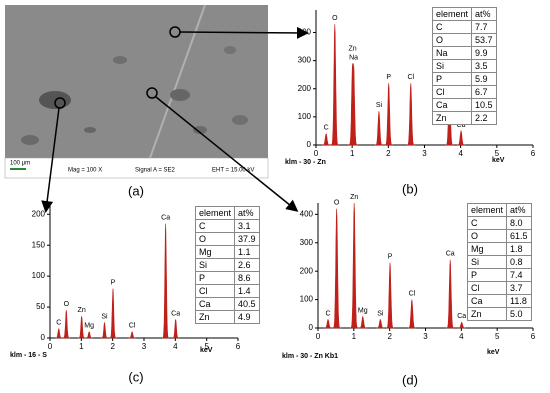  I want to click on table-row: P 7.4, so click(499, 275).